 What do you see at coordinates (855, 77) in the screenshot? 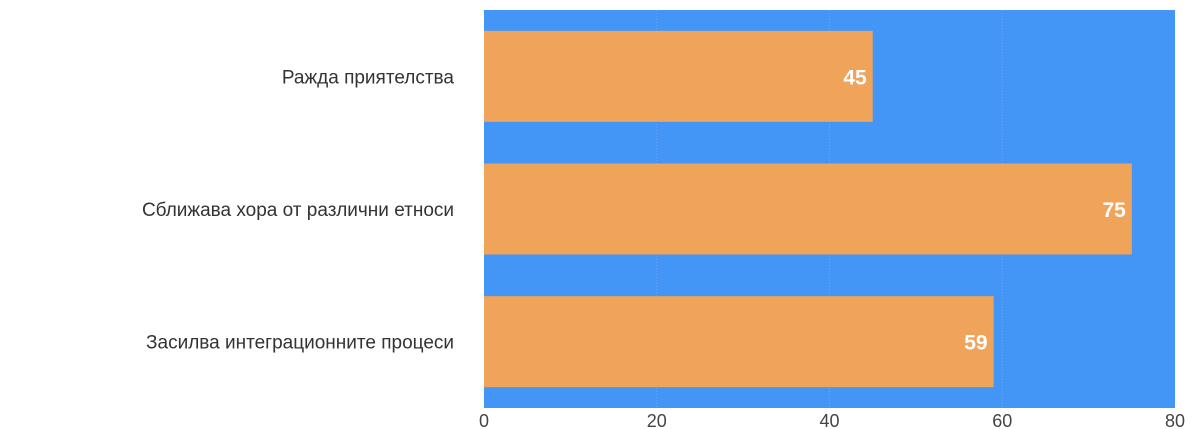
I see `data-label: 45` at bounding box center [855, 77].